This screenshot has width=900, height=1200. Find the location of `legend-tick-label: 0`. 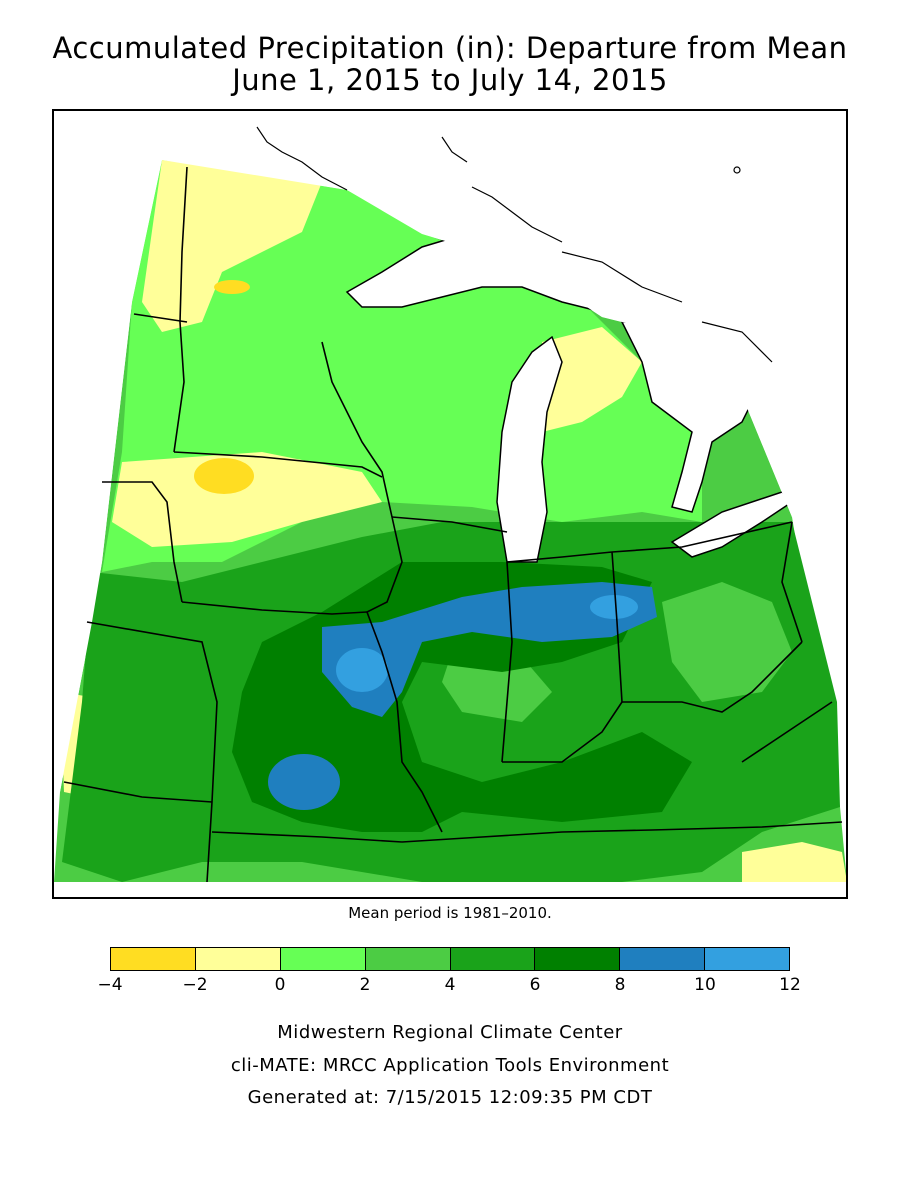

legend-tick-label: 0 is located at coordinates (280, 985).